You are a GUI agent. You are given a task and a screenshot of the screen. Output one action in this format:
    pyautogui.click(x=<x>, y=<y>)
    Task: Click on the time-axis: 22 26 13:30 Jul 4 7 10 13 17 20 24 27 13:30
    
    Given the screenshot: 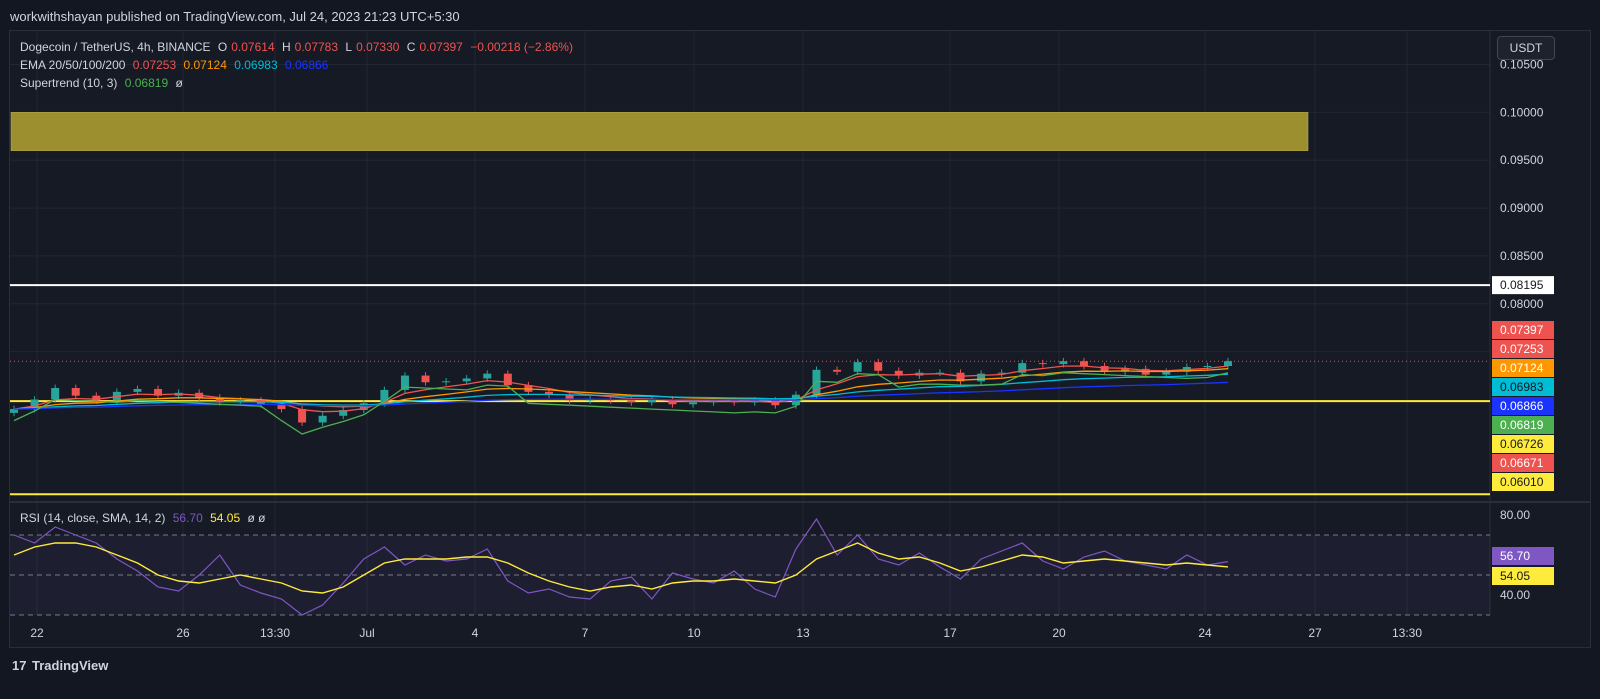 What is the action you would take?
    pyautogui.click(x=726, y=633)
    